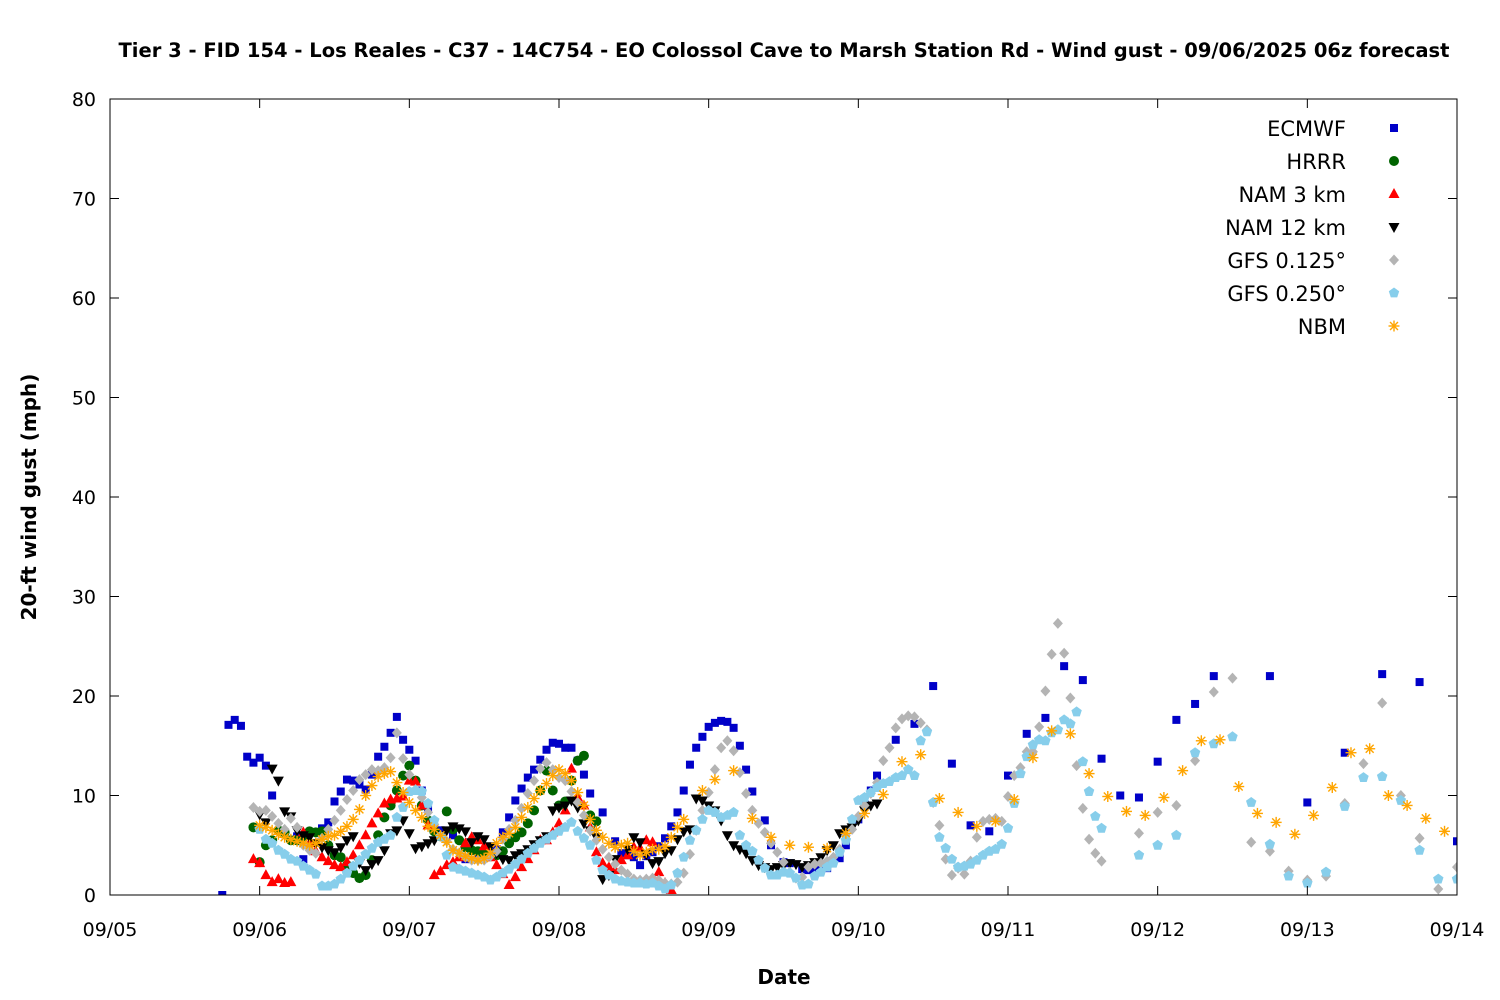  I want to click on x-tick-label: 09/07, so click(409, 930).